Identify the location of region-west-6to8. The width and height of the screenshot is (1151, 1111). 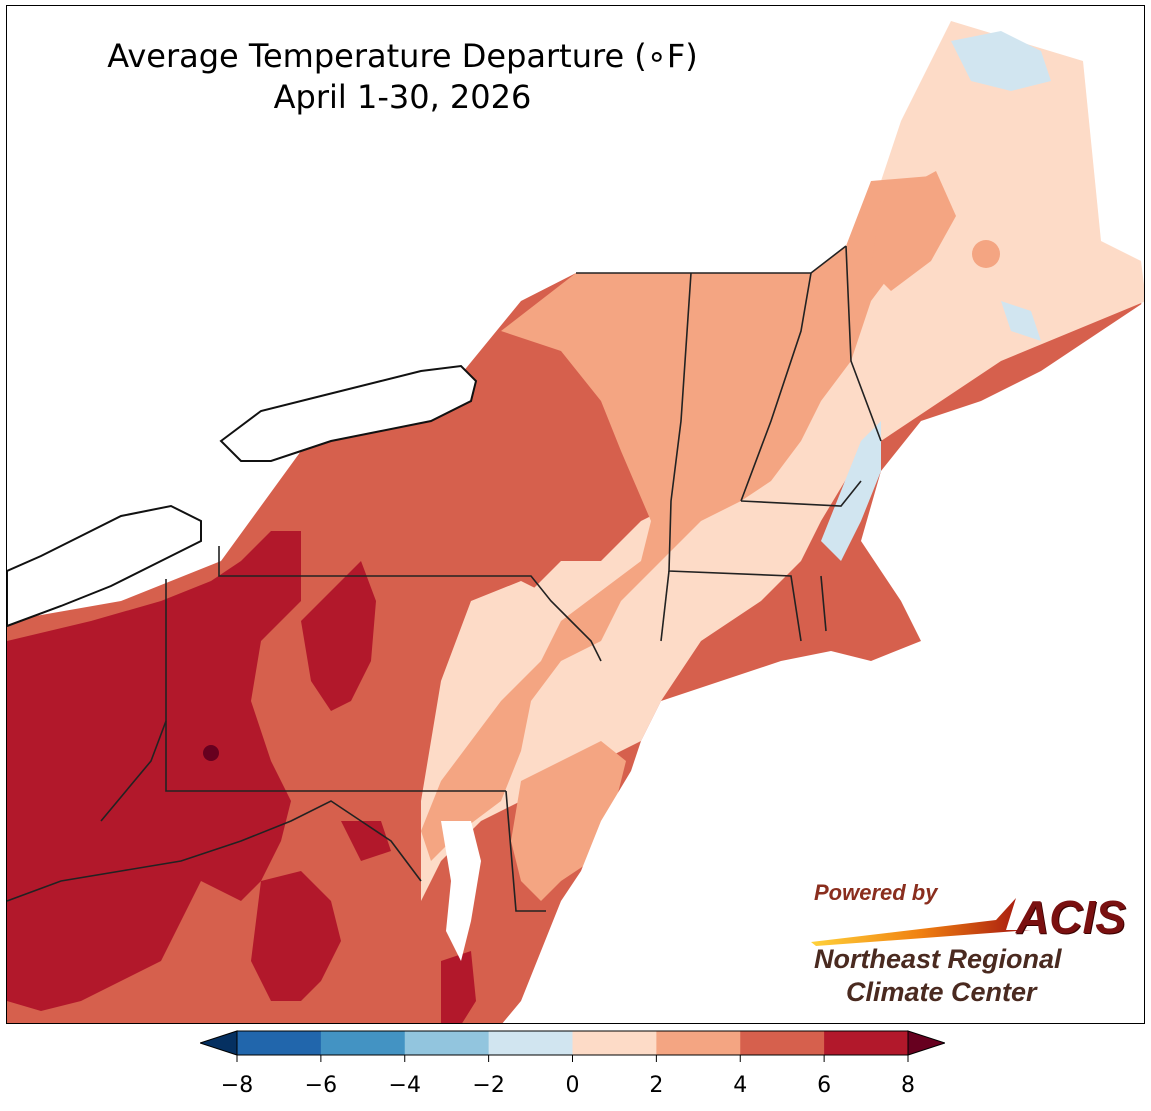
(154, 771).